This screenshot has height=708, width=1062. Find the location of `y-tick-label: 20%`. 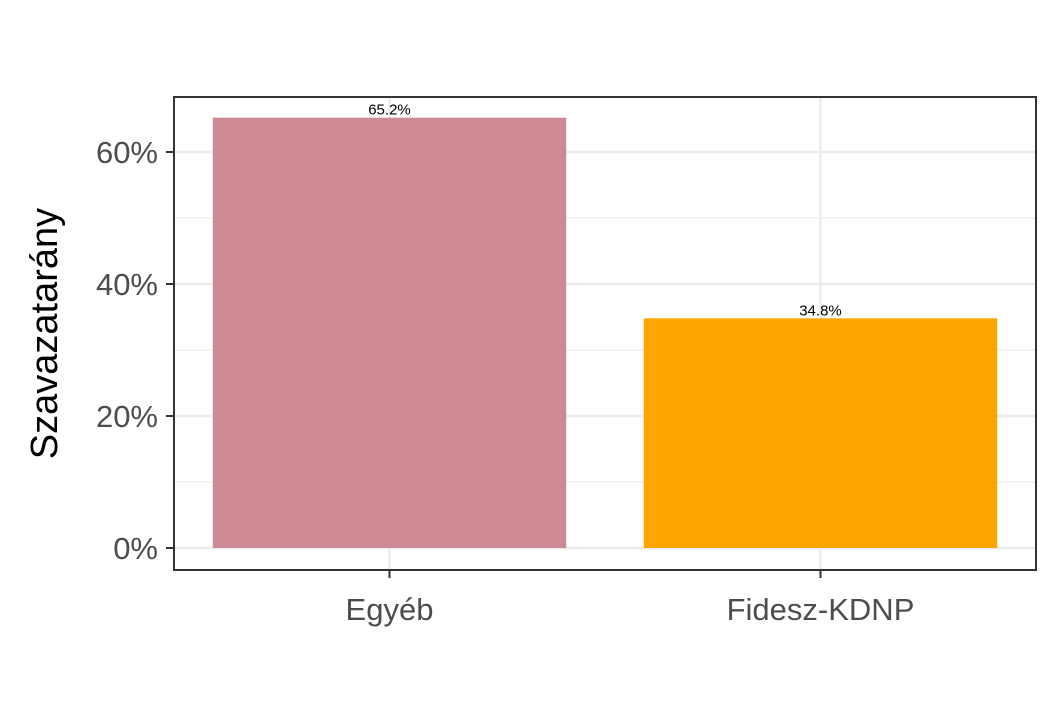

y-tick-label: 20% is located at coordinates (127, 416).